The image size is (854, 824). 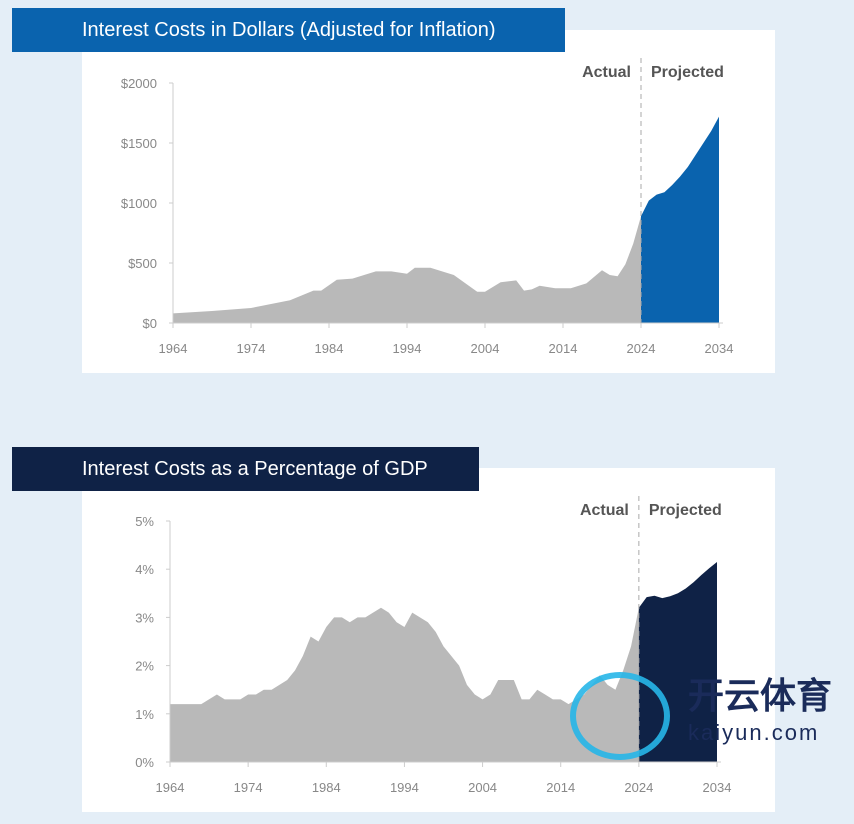 I want to click on y-tick-label: 0%, so click(x=144, y=762).